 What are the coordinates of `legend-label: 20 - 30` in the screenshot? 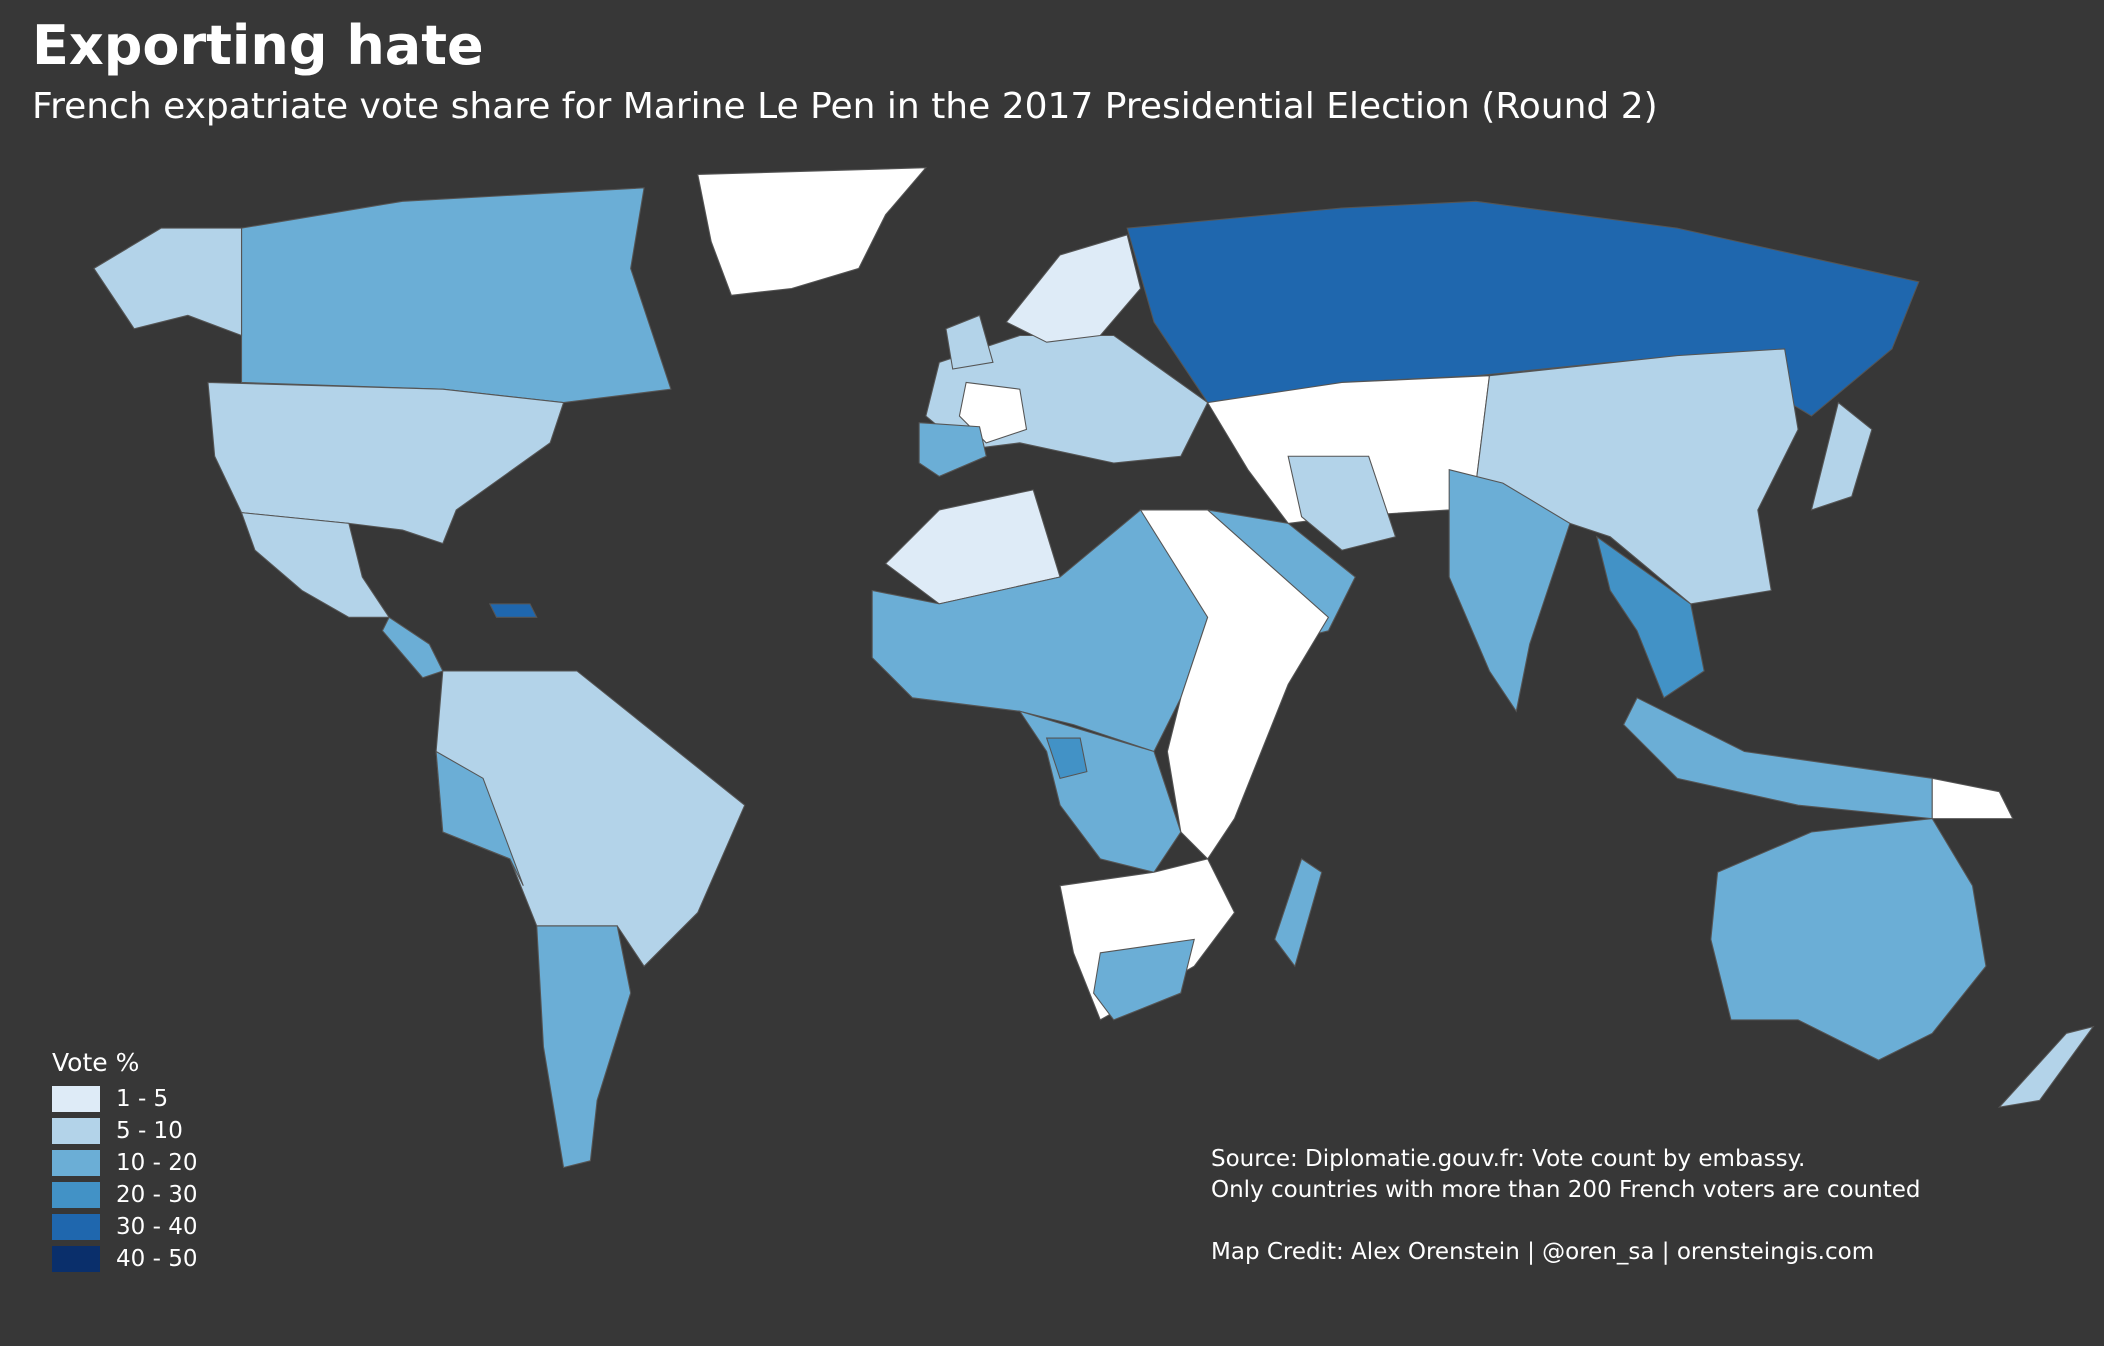 It's located at (157, 1195).